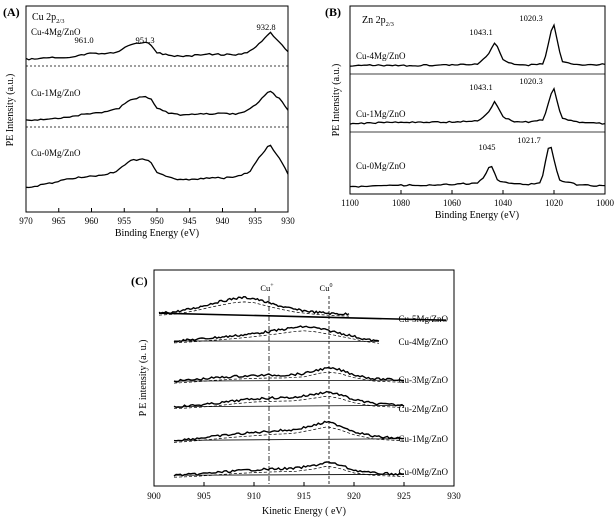 Image resolution: width=614 pixels, height=523 pixels. What do you see at coordinates (487, 147) in the screenshot?
I see `panel-b-peak-label-4: 1045` at bounding box center [487, 147].